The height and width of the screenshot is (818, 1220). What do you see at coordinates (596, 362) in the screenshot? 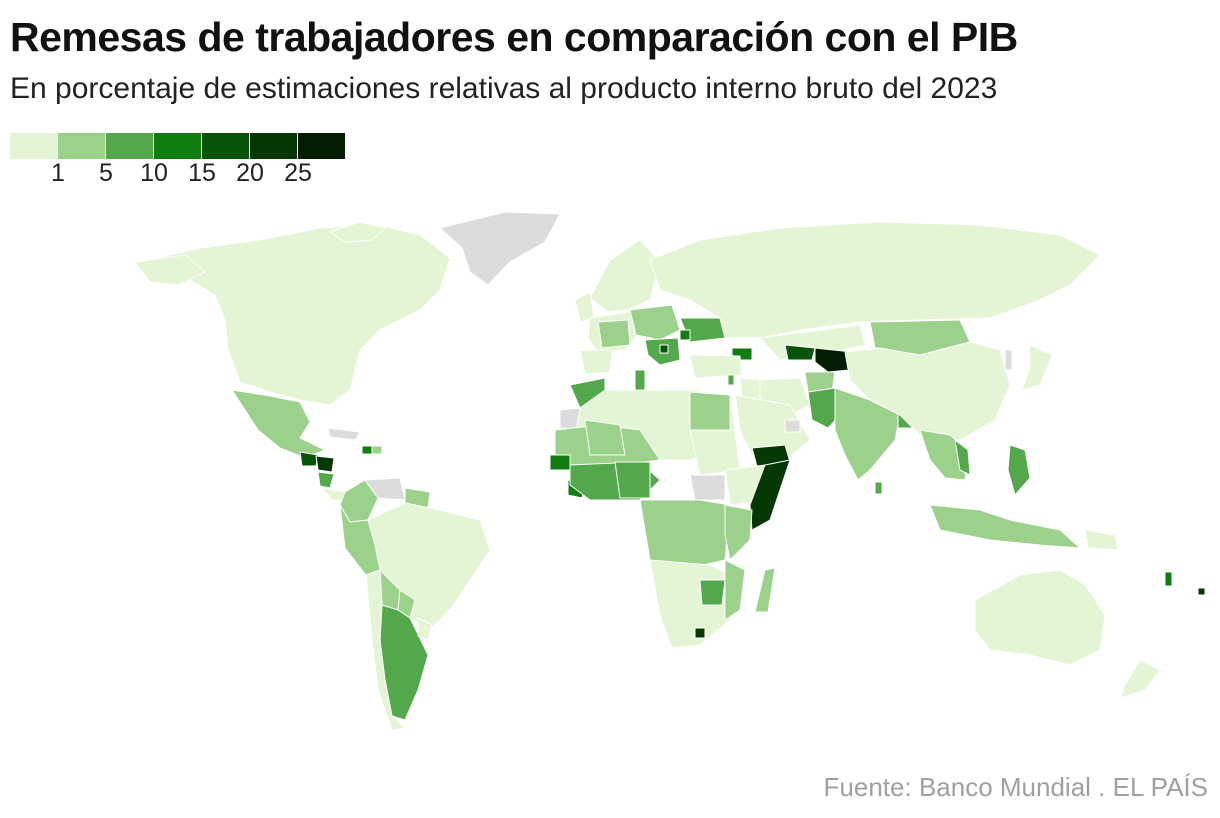
I see `region-iberia` at bounding box center [596, 362].